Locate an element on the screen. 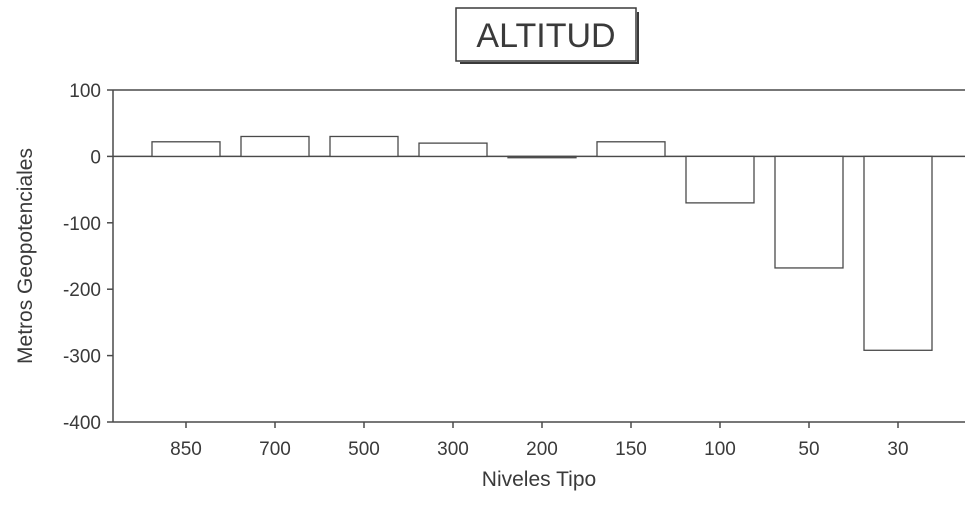 This screenshot has width=965, height=505. x-tick-label: 100 is located at coordinates (720, 449).